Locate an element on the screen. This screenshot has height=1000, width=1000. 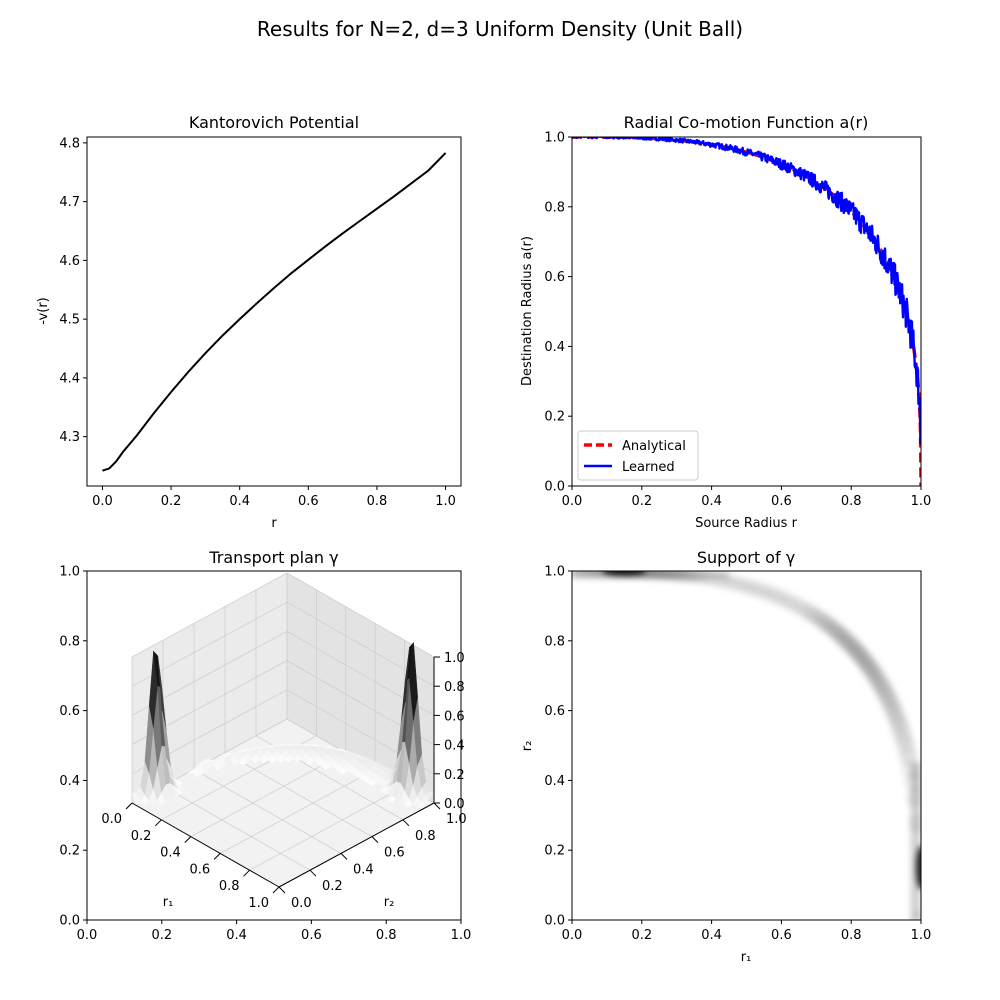
support-edge is located at coordinates (746, 745).